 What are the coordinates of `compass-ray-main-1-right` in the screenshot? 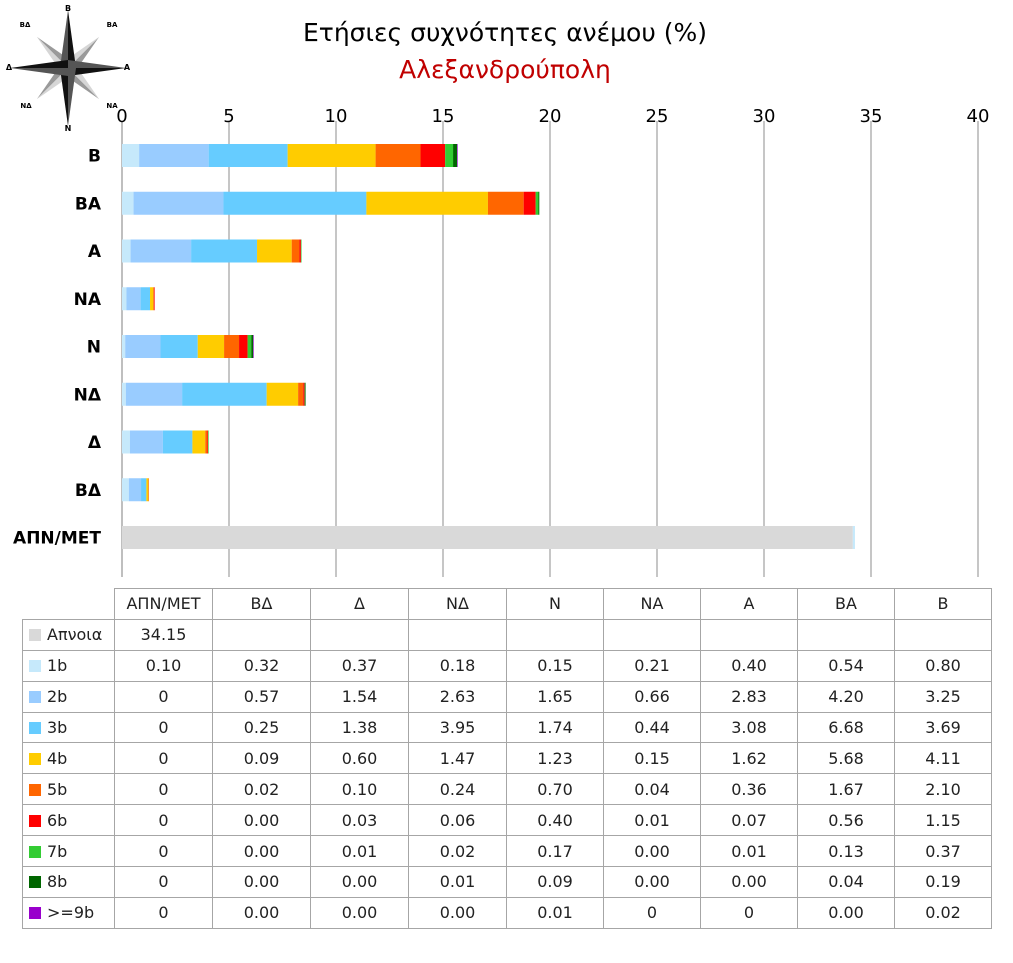 It's located at (97, 64).